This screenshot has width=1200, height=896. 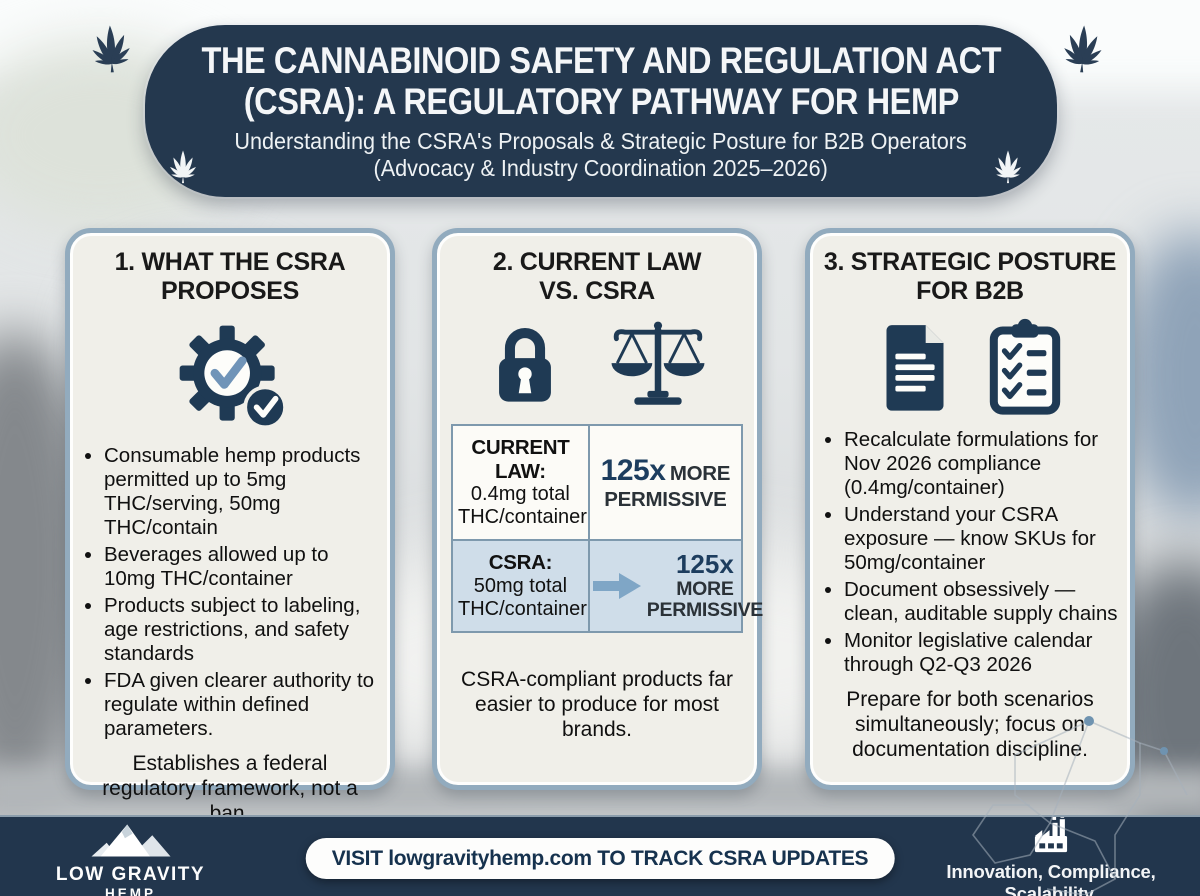 What do you see at coordinates (597, 276) in the screenshot?
I see `card-title: 2. CURRENT LAW VS. CSRA` at bounding box center [597, 276].